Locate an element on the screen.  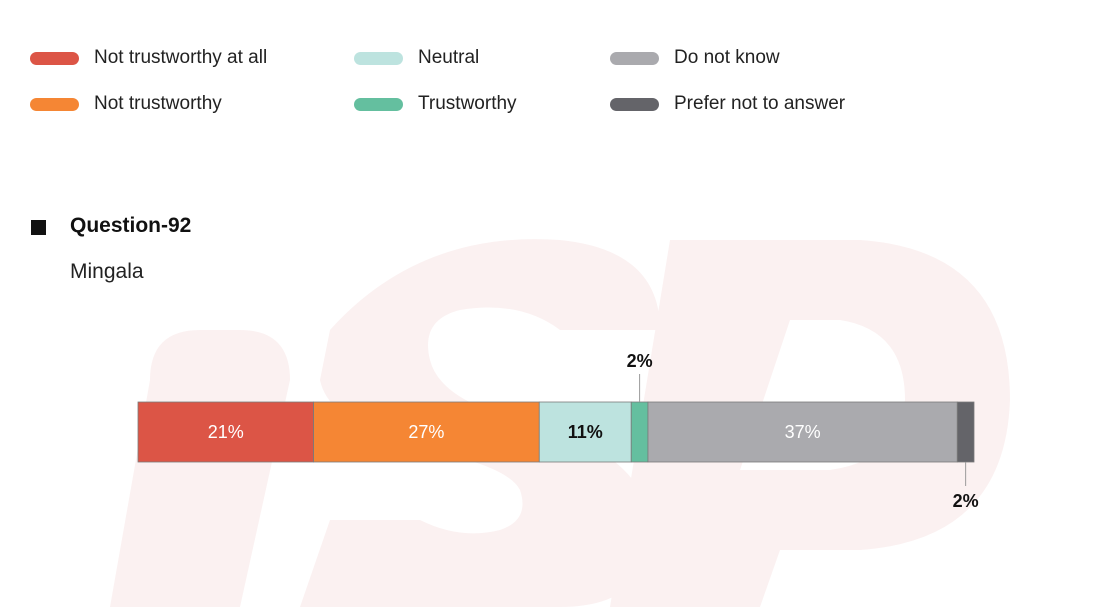
data-label-prefer-not-to-answer: 2% is located at coordinates (966, 501).